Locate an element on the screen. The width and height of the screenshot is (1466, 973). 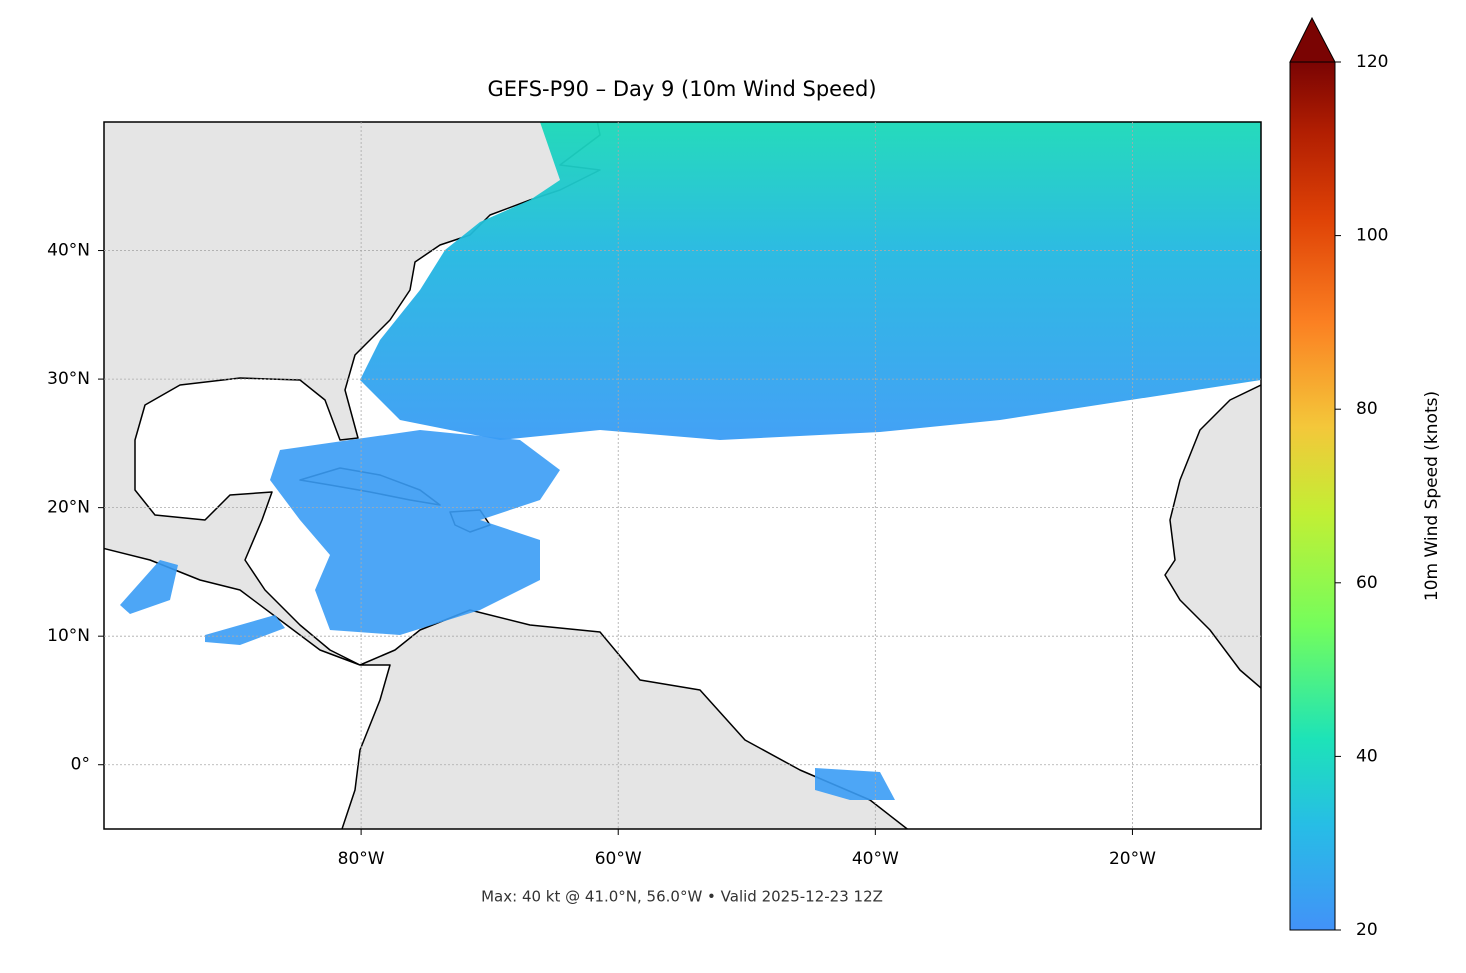
africa is located at coordinates (1212, 536).